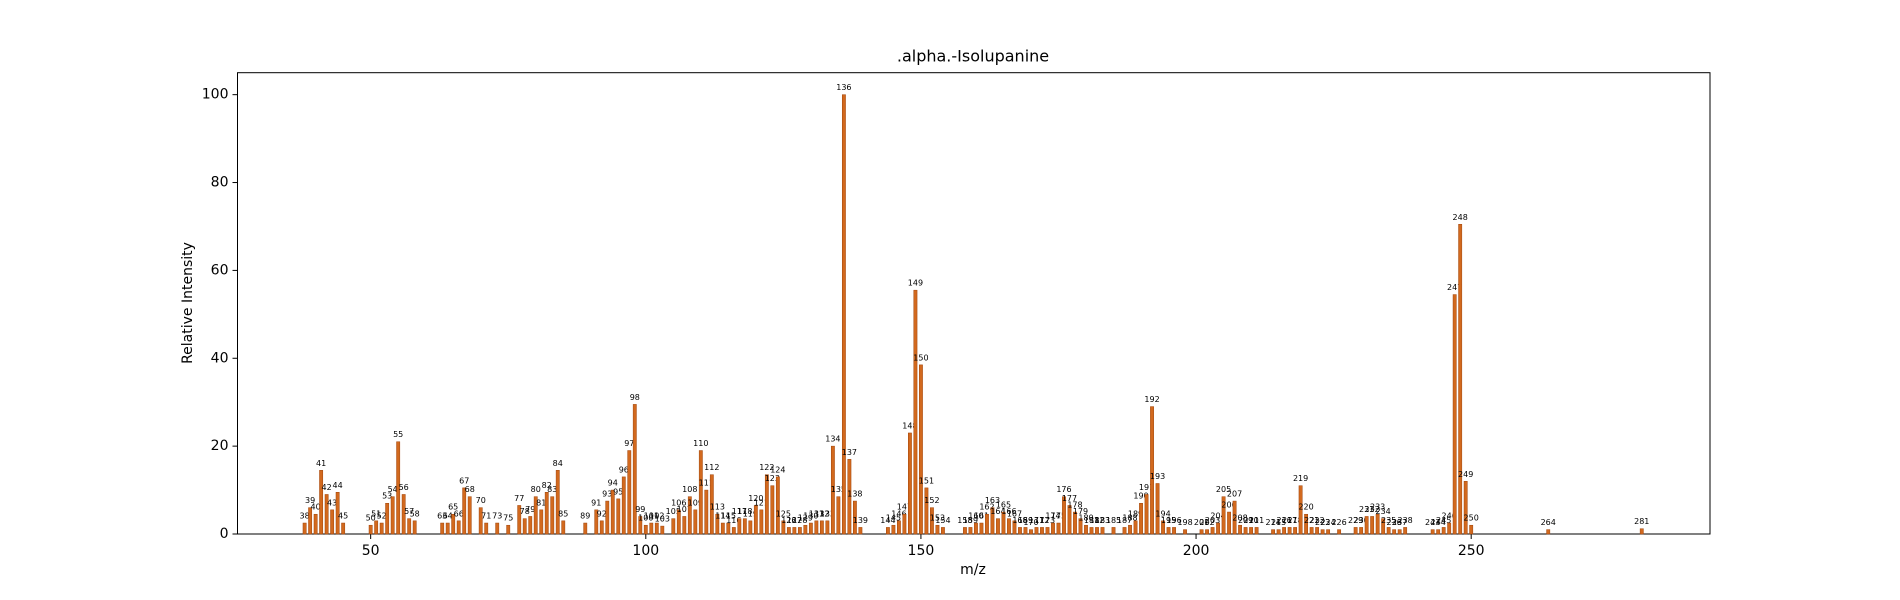 Image resolution: width=1900 pixels, height=600 pixels. Describe the element at coordinates (321, 463) in the screenshot. I see `bar-label: 41` at that location.